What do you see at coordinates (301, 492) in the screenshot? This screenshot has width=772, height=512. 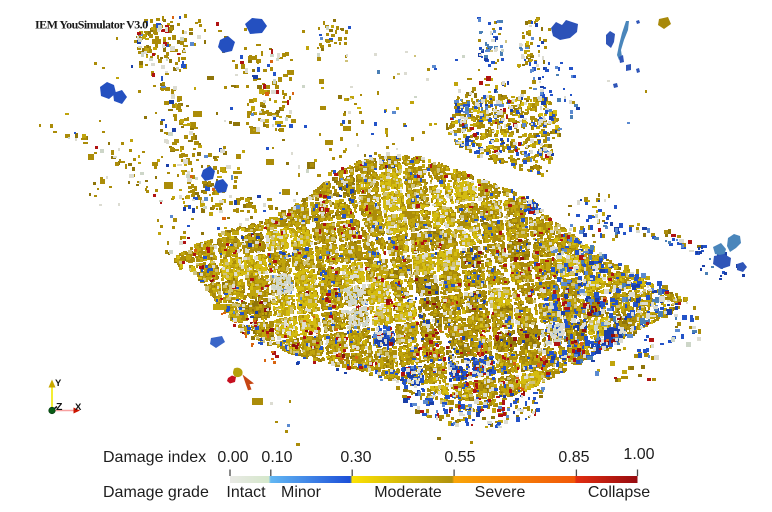 I see `svg-text: Minor` at bounding box center [301, 492].